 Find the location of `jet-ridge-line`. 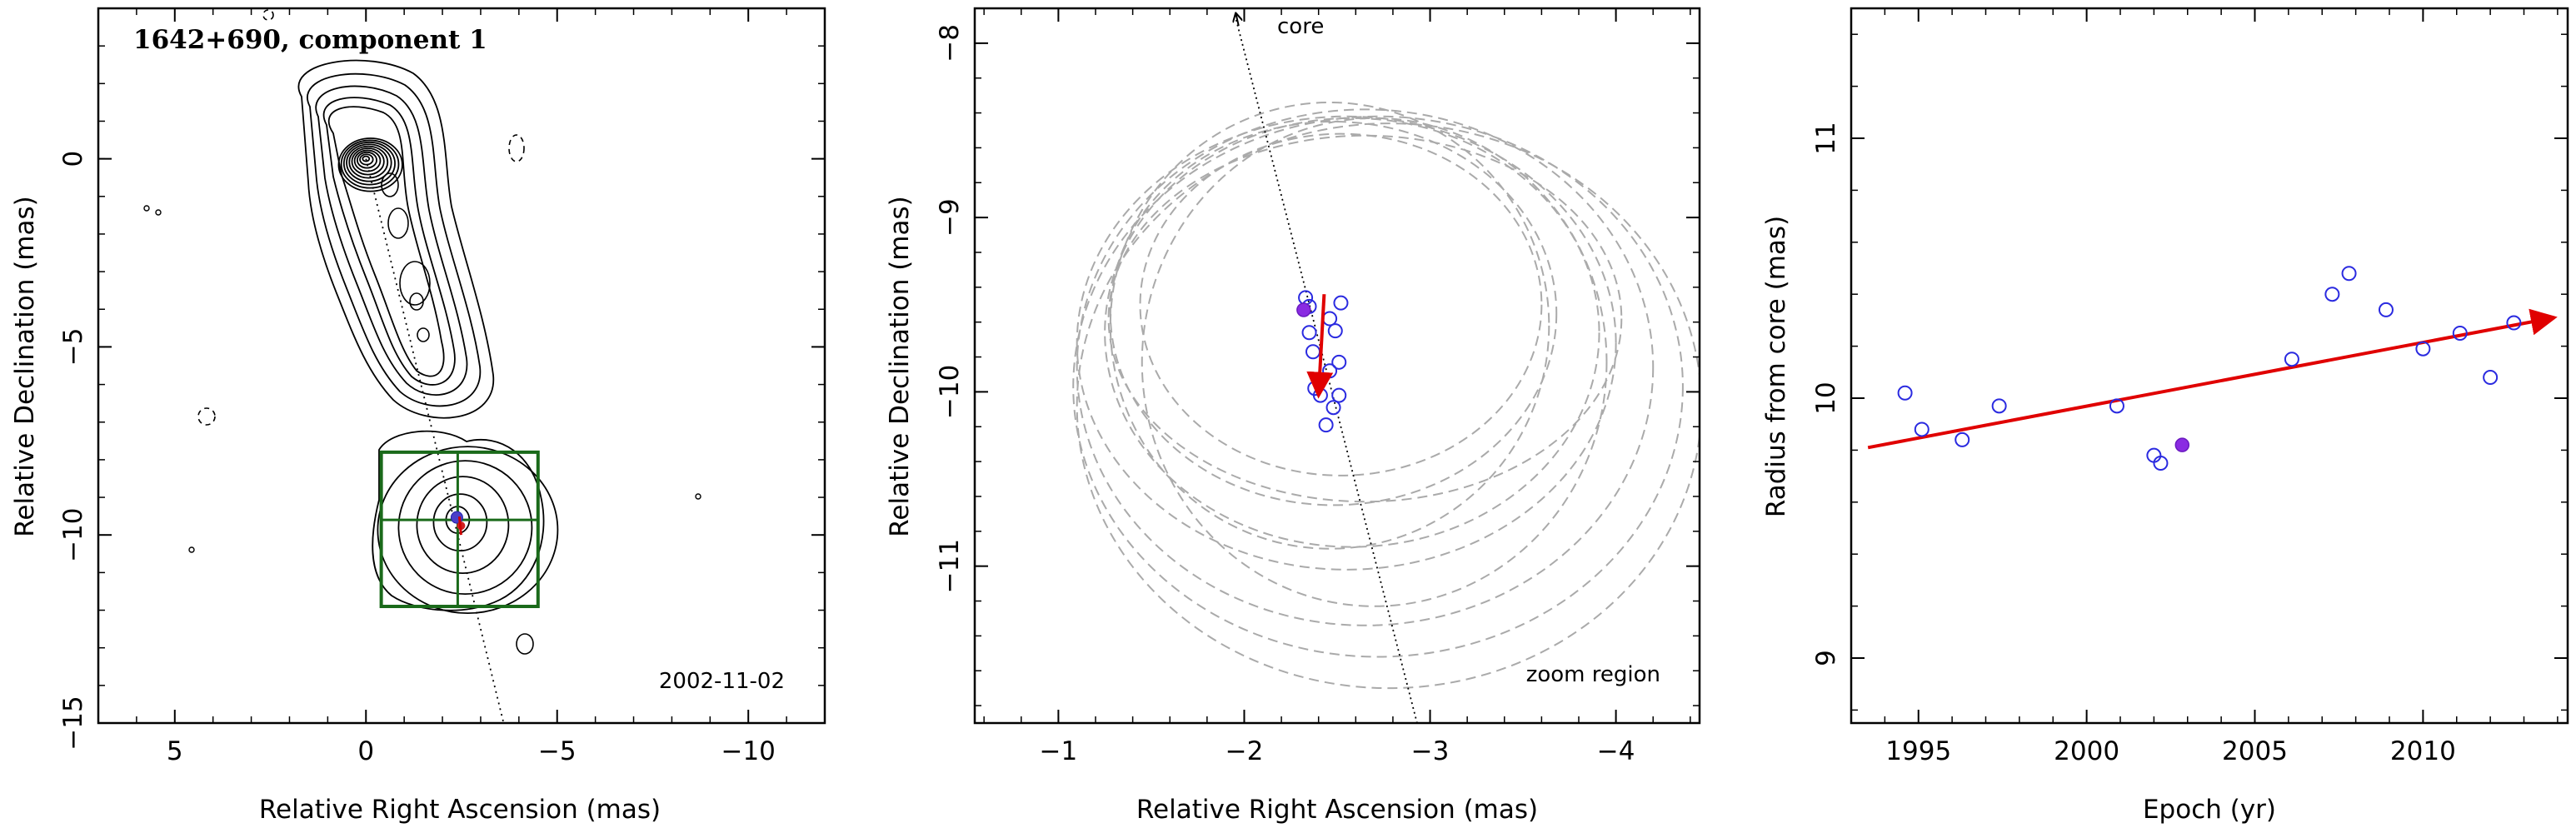

jet-ridge-line is located at coordinates (435, 441).